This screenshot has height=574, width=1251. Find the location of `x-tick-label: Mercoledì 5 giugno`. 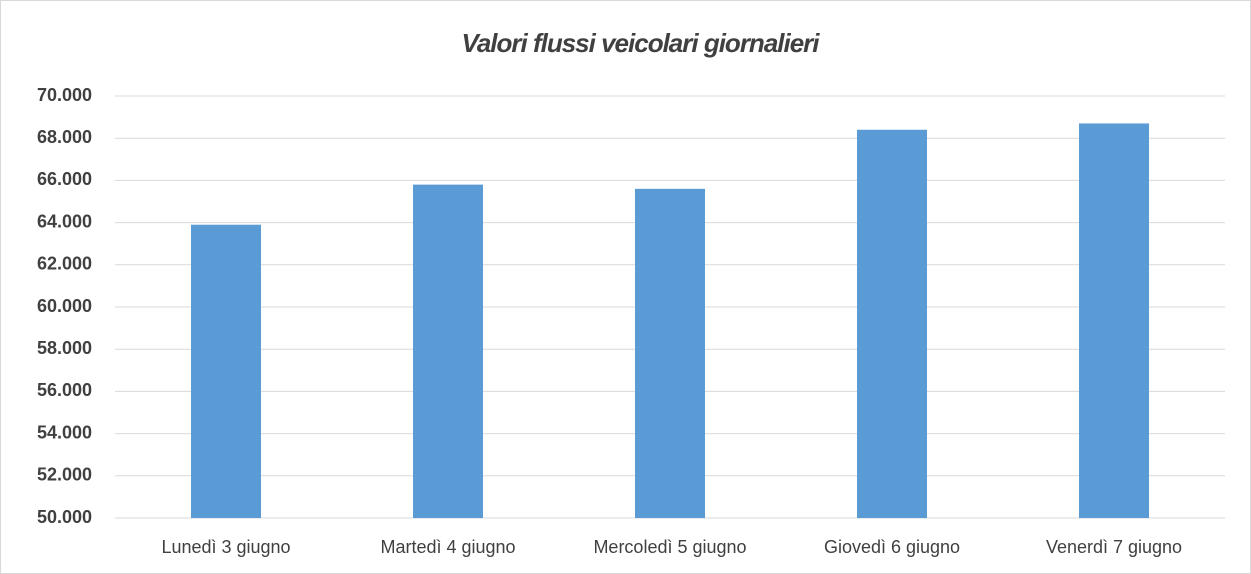

x-tick-label: Mercoledì 5 giugno is located at coordinates (669, 547).